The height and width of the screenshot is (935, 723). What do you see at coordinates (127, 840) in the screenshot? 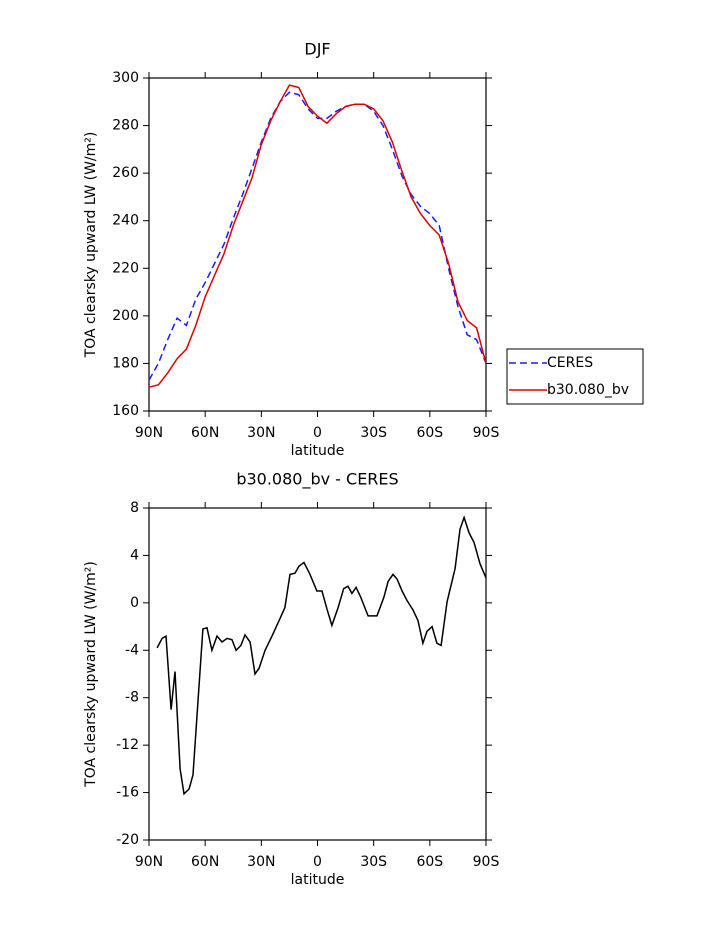
I see `y-tick-label: -20` at bounding box center [127, 840].